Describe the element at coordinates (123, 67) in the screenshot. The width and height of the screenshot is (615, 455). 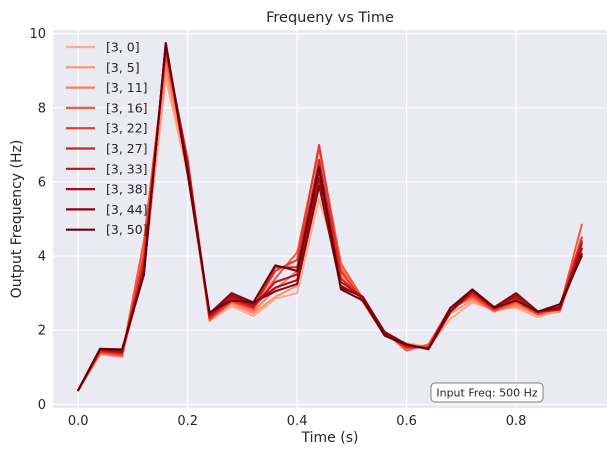
I see `legend-label: [3, 5]` at that location.